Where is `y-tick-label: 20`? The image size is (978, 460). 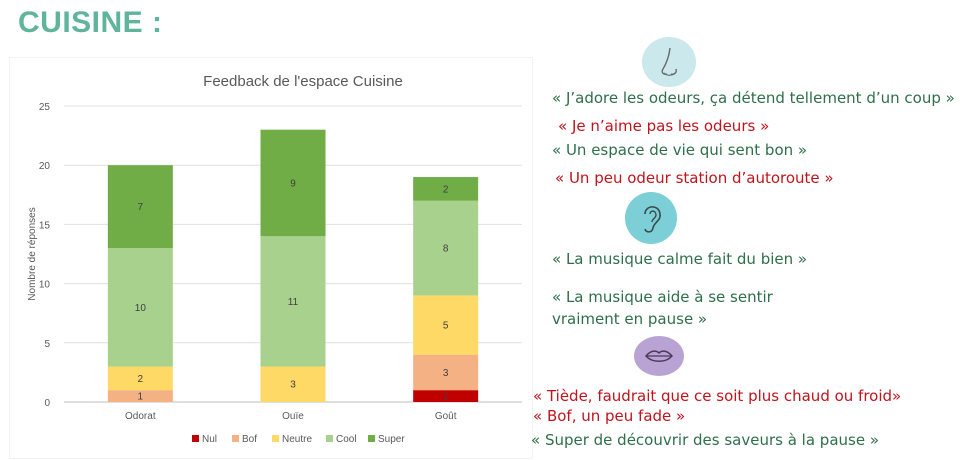
y-tick-label: 20 is located at coordinates (45, 166).